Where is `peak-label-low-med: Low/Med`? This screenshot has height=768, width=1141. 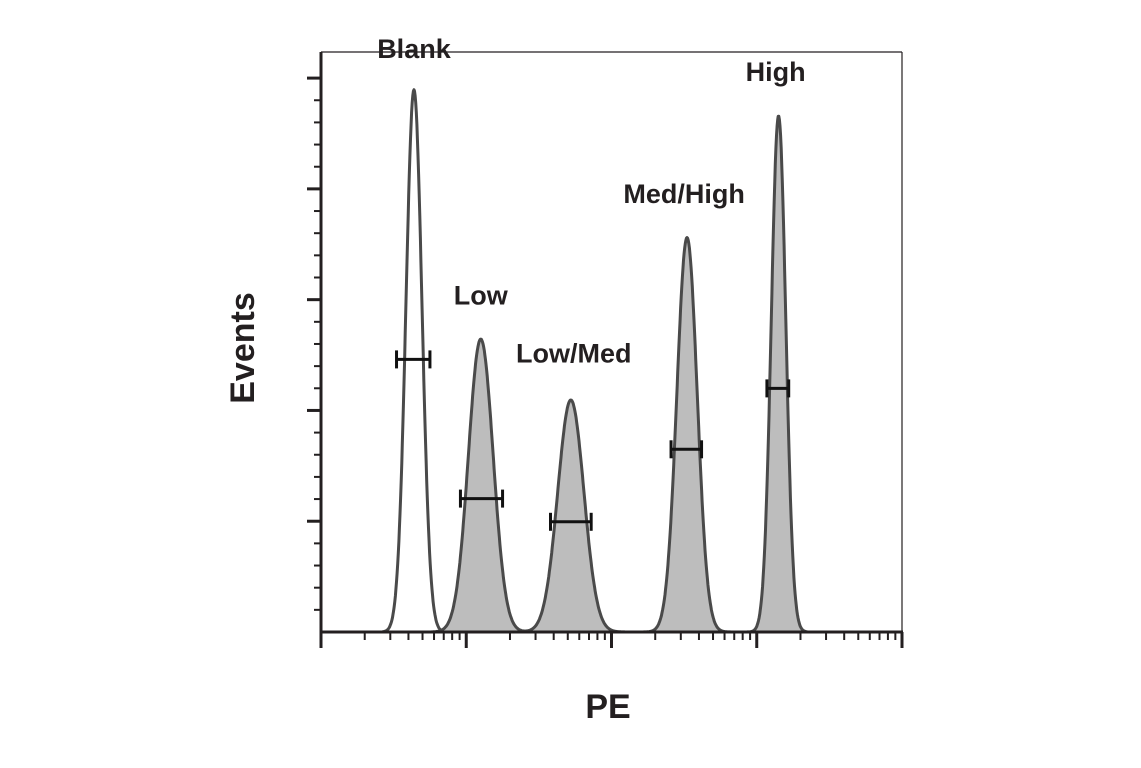 peak-label-low-med: Low/Med is located at coordinates (574, 353).